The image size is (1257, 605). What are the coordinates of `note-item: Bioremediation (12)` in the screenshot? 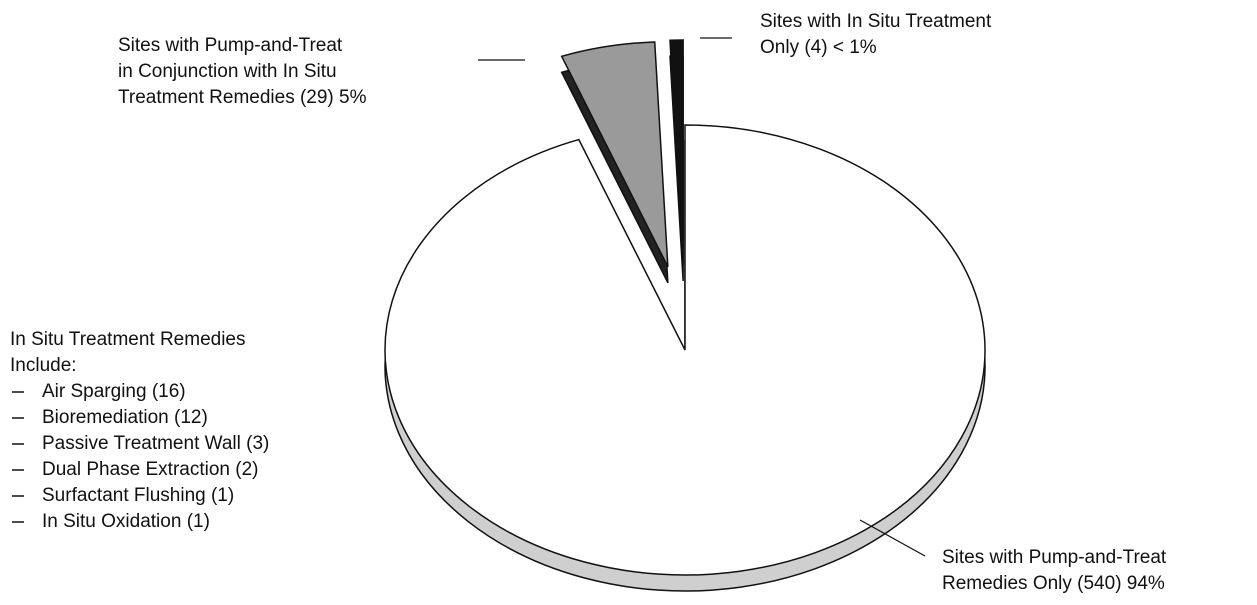 It's located at (125, 417).